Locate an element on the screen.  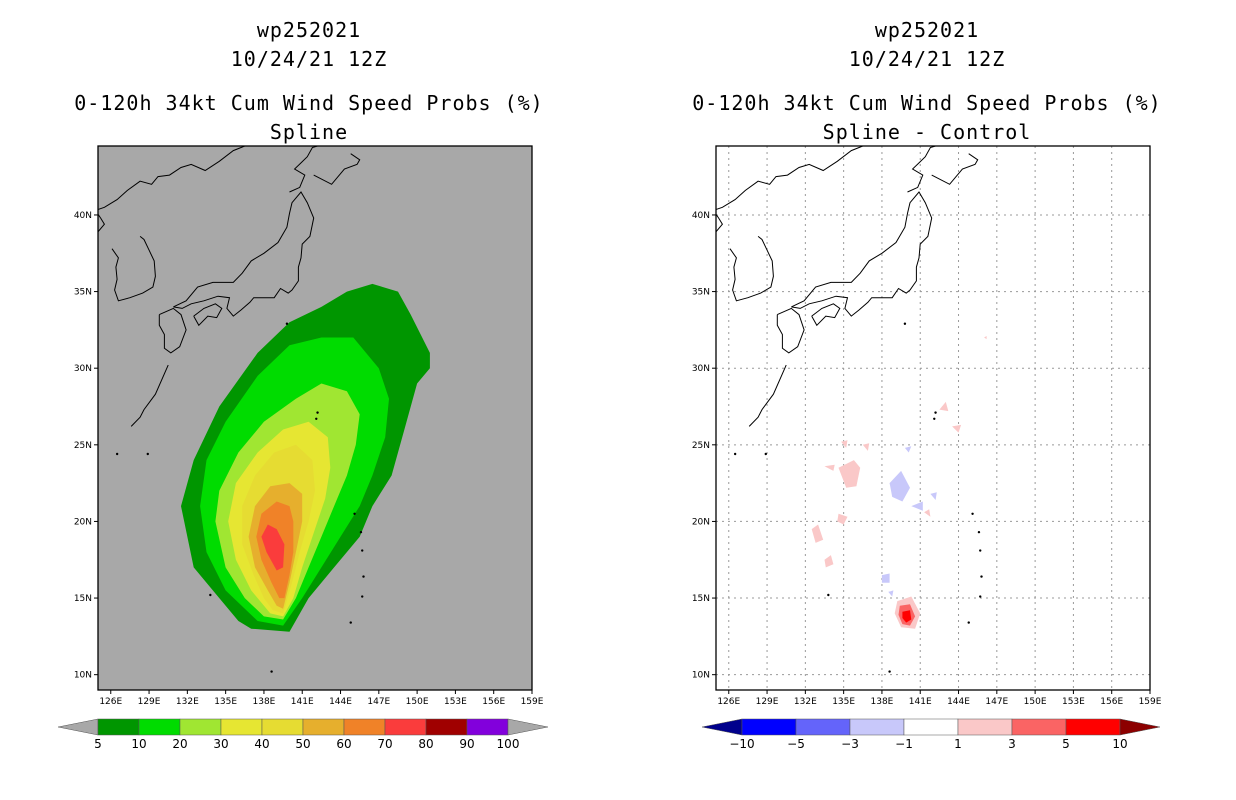
coastline-shikoku is located at coordinates (826, 315).